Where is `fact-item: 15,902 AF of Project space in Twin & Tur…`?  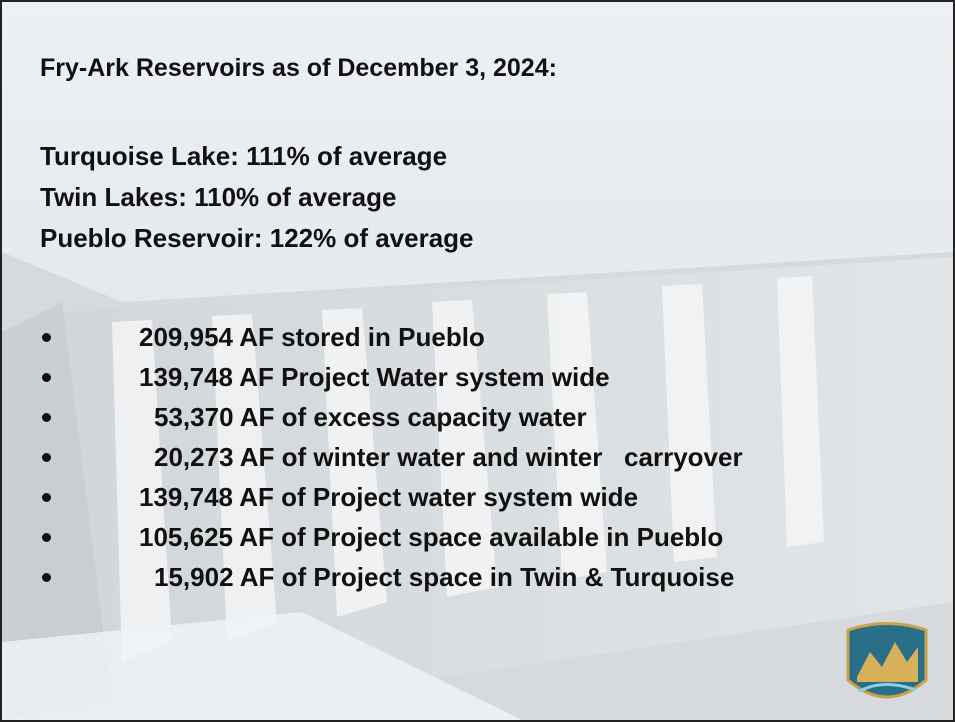
fact-item: 15,902 AF of Project space in Twin & Tur… is located at coordinates (477, 577).